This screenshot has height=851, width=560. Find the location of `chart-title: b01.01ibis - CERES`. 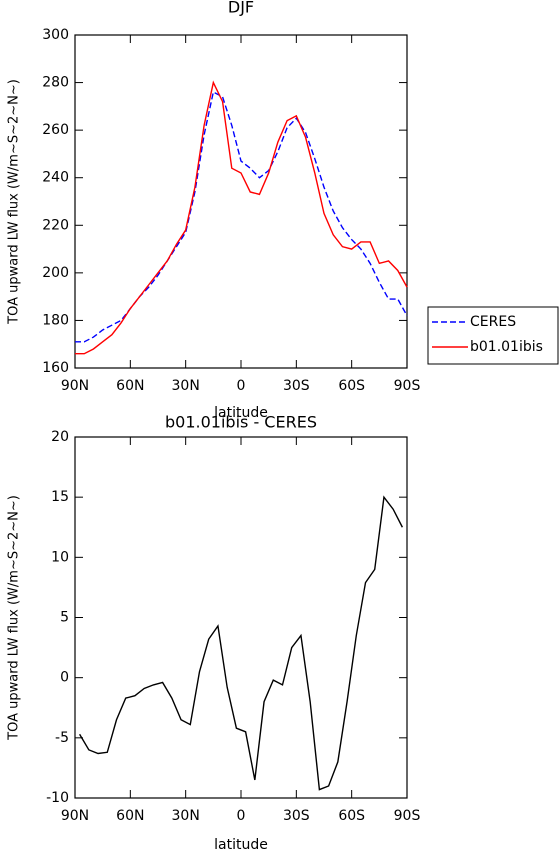

chart-title: b01.01ibis - CERES is located at coordinates (241, 422).